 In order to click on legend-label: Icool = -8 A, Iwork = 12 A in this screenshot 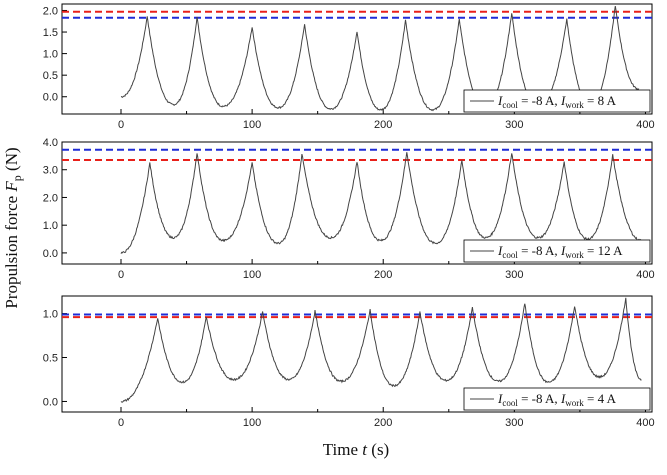, I will do `click(560, 251)`.